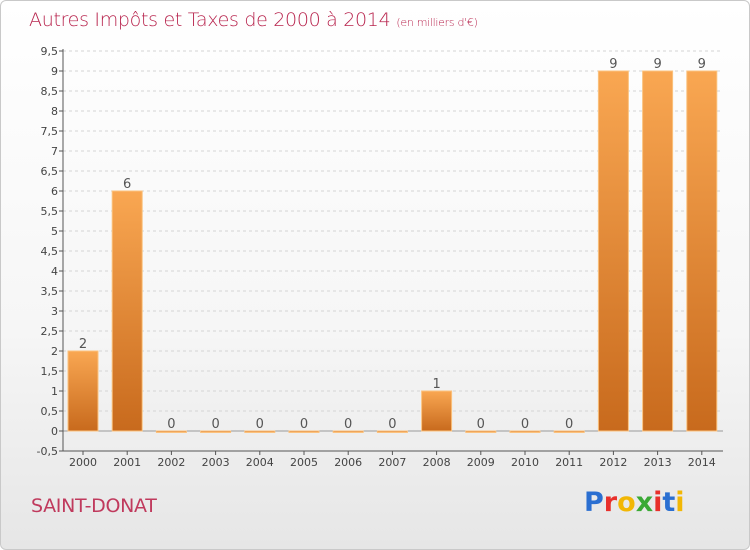  What do you see at coordinates (702, 462) in the screenshot?
I see `x-tick-label-2014: 2014` at bounding box center [702, 462].